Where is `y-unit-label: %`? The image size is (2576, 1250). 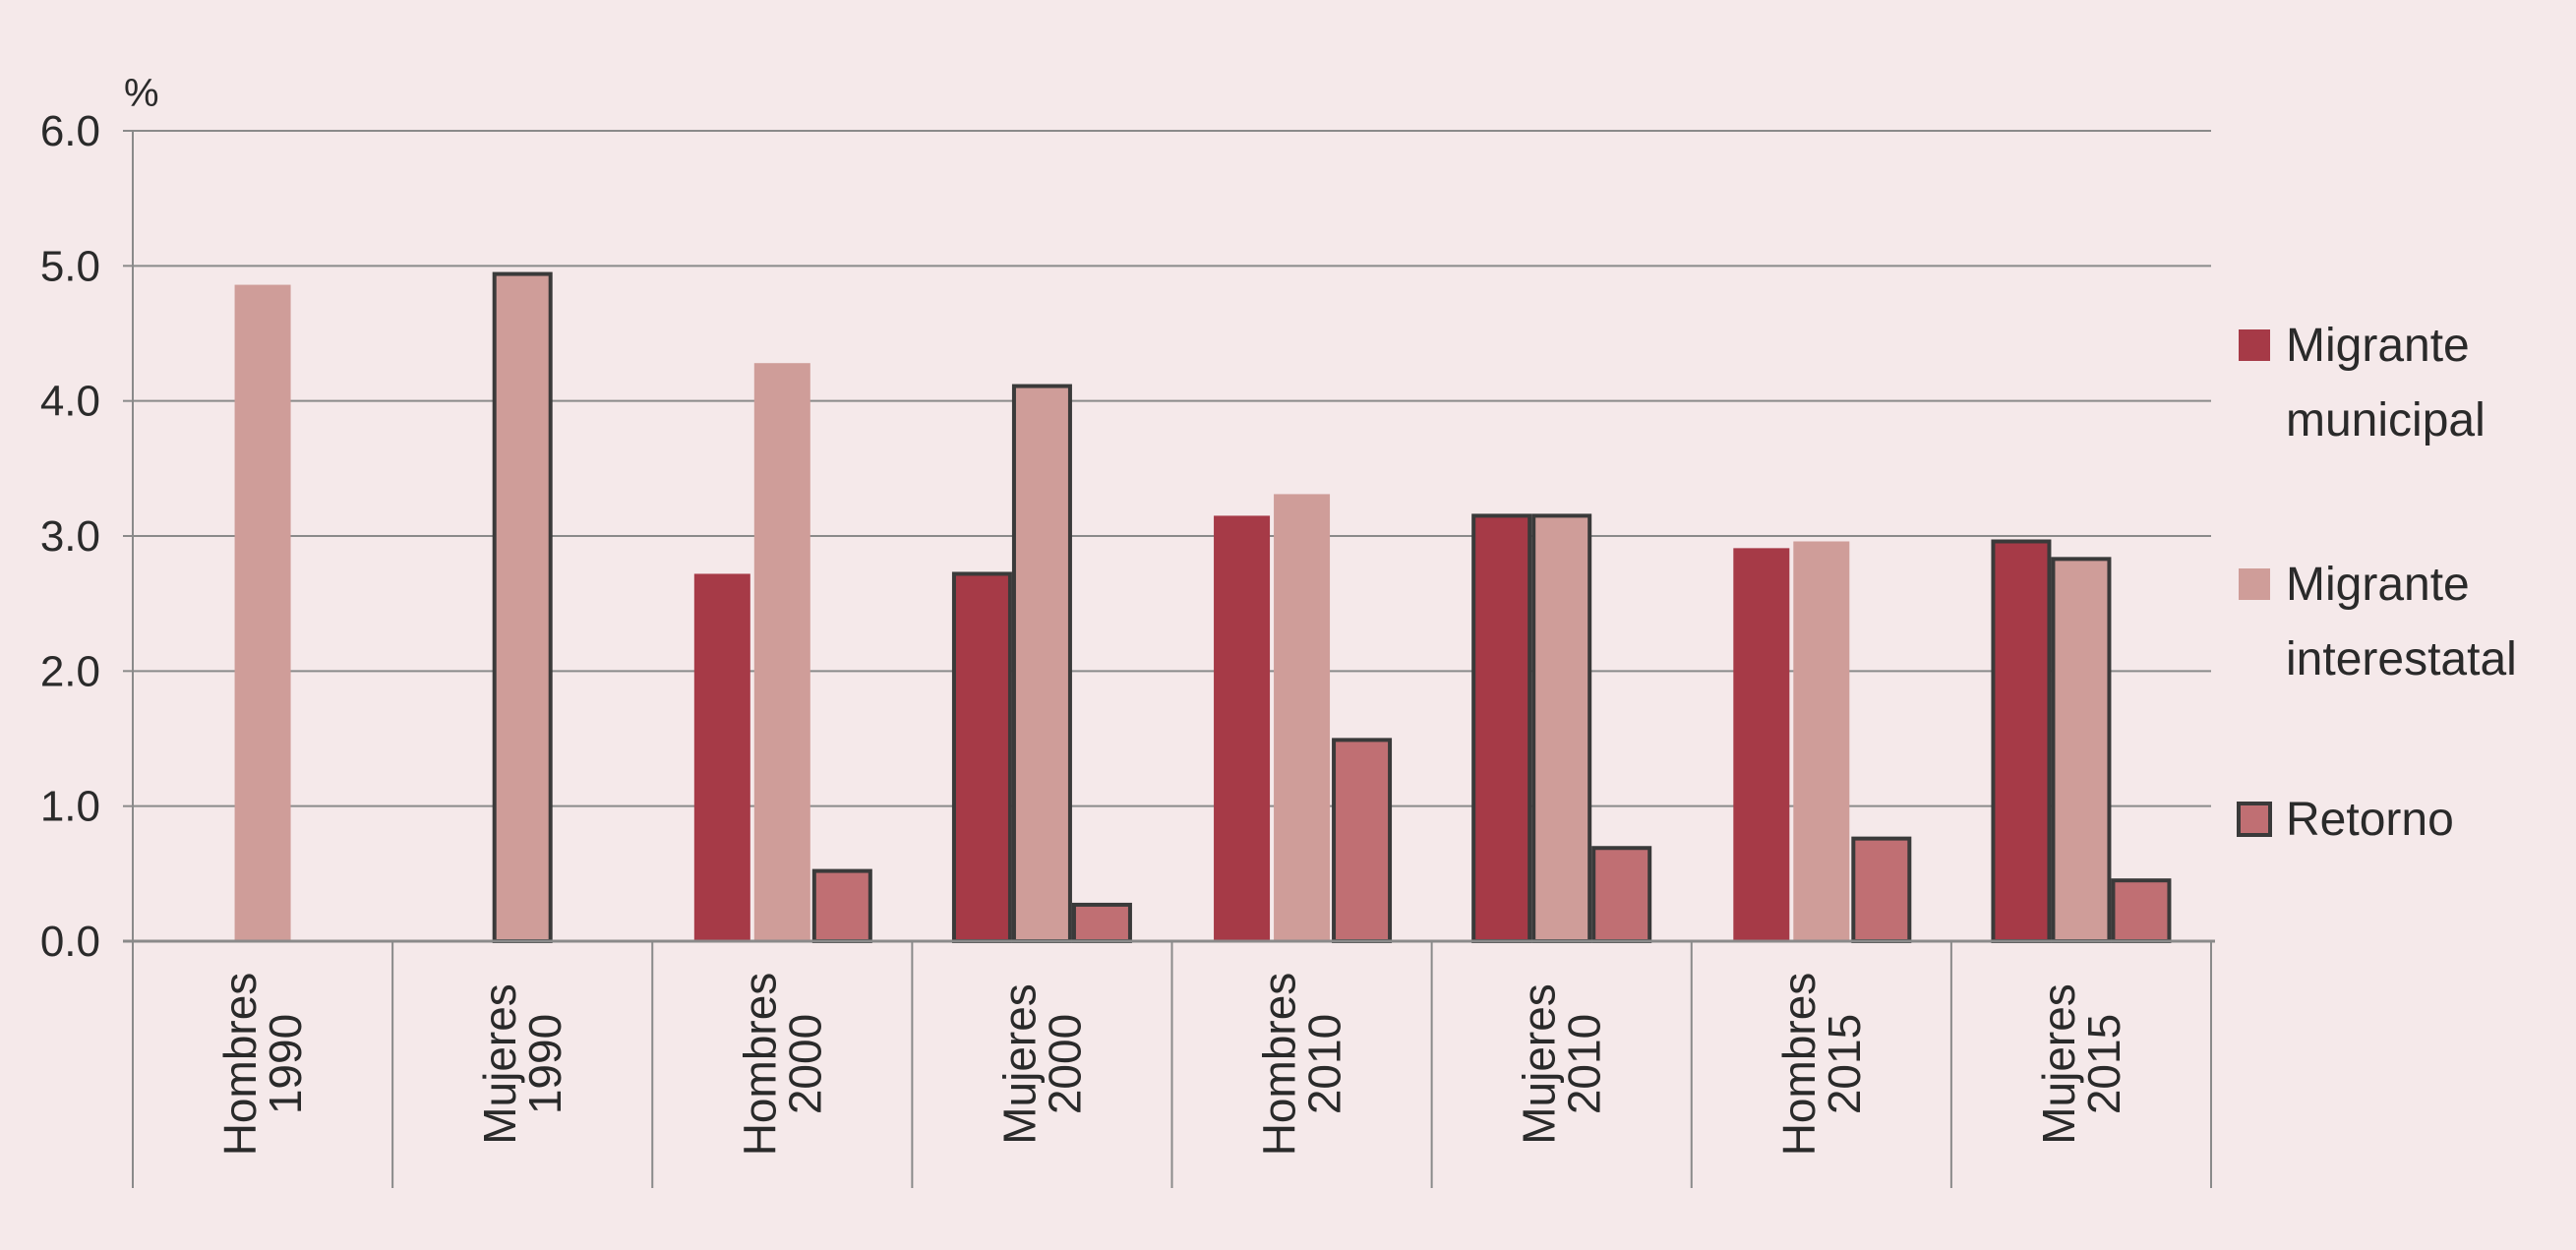 y-unit-label: % is located at coordinates (141, 93).